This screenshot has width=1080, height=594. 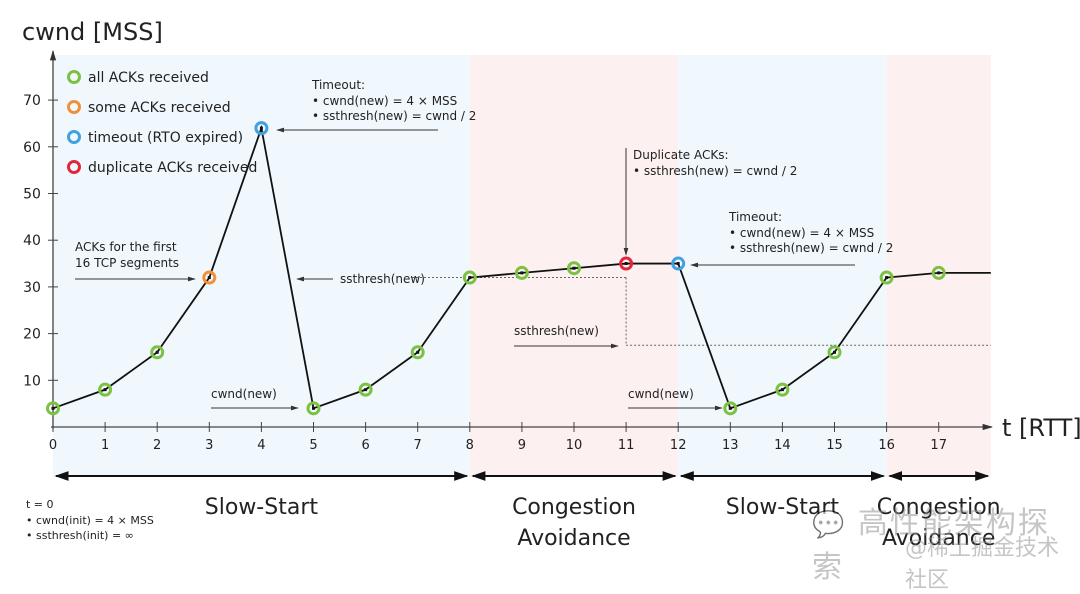 What do you see at coordinates (32, 241) in the screenshot?
I see `y-tick-label: 40` at bounding box center [32, 241].